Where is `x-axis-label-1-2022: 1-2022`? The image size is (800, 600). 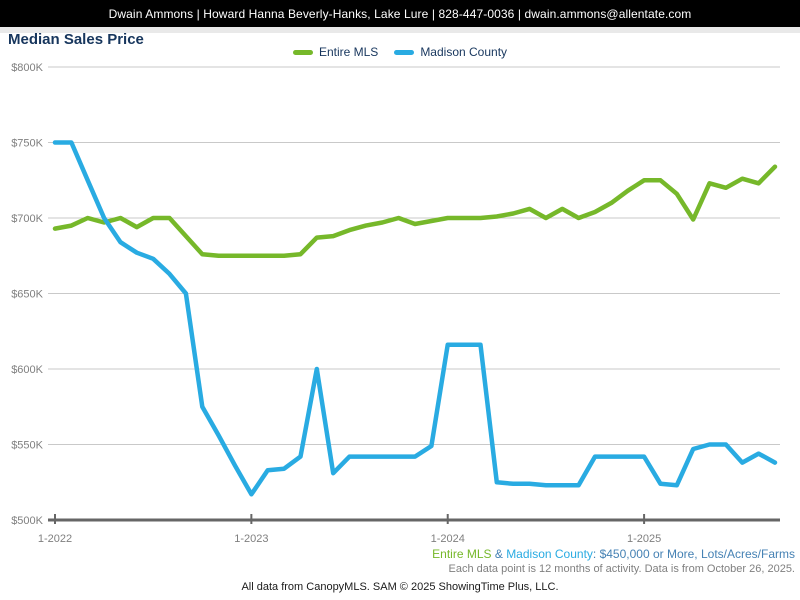
x-axis-label-1-2022: 1-2022 is located at coordinates (55, 539).